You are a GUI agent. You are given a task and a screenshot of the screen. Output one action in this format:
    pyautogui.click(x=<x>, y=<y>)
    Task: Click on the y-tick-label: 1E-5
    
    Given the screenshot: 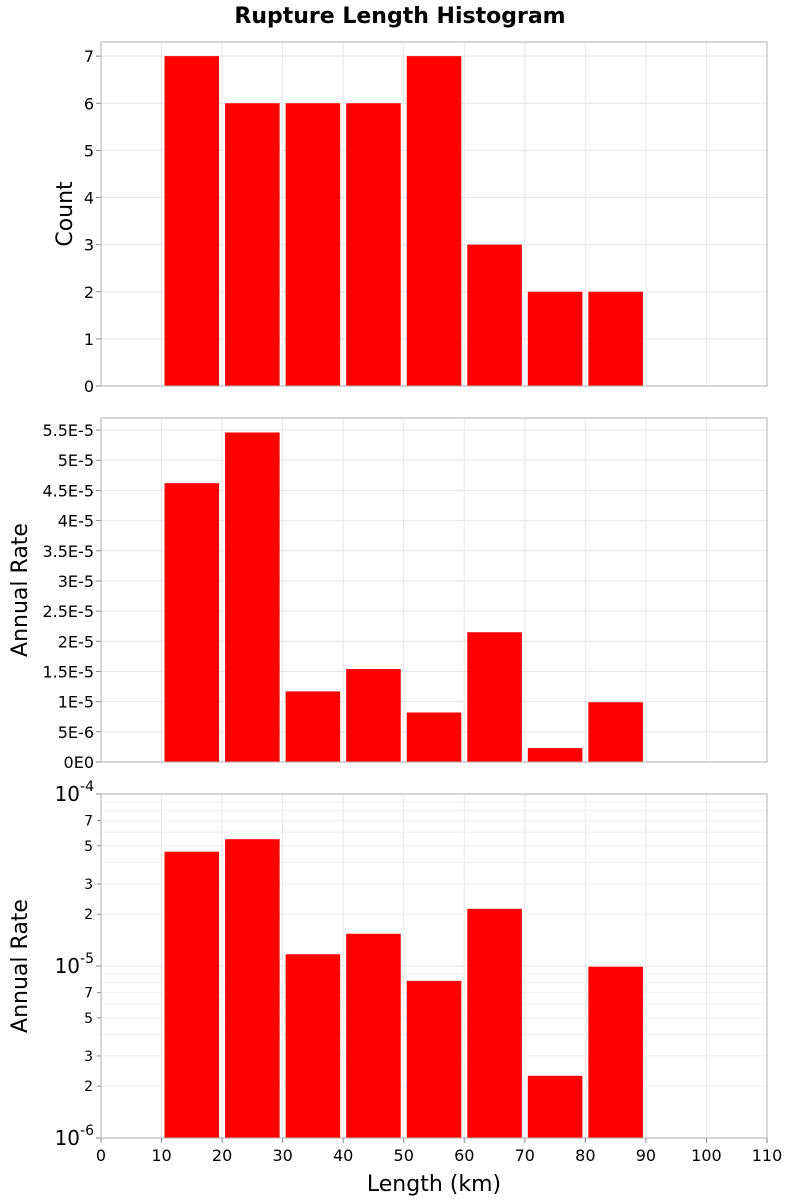 What is the action you would take?
    pyautogui.click(x=76, y=702)
    